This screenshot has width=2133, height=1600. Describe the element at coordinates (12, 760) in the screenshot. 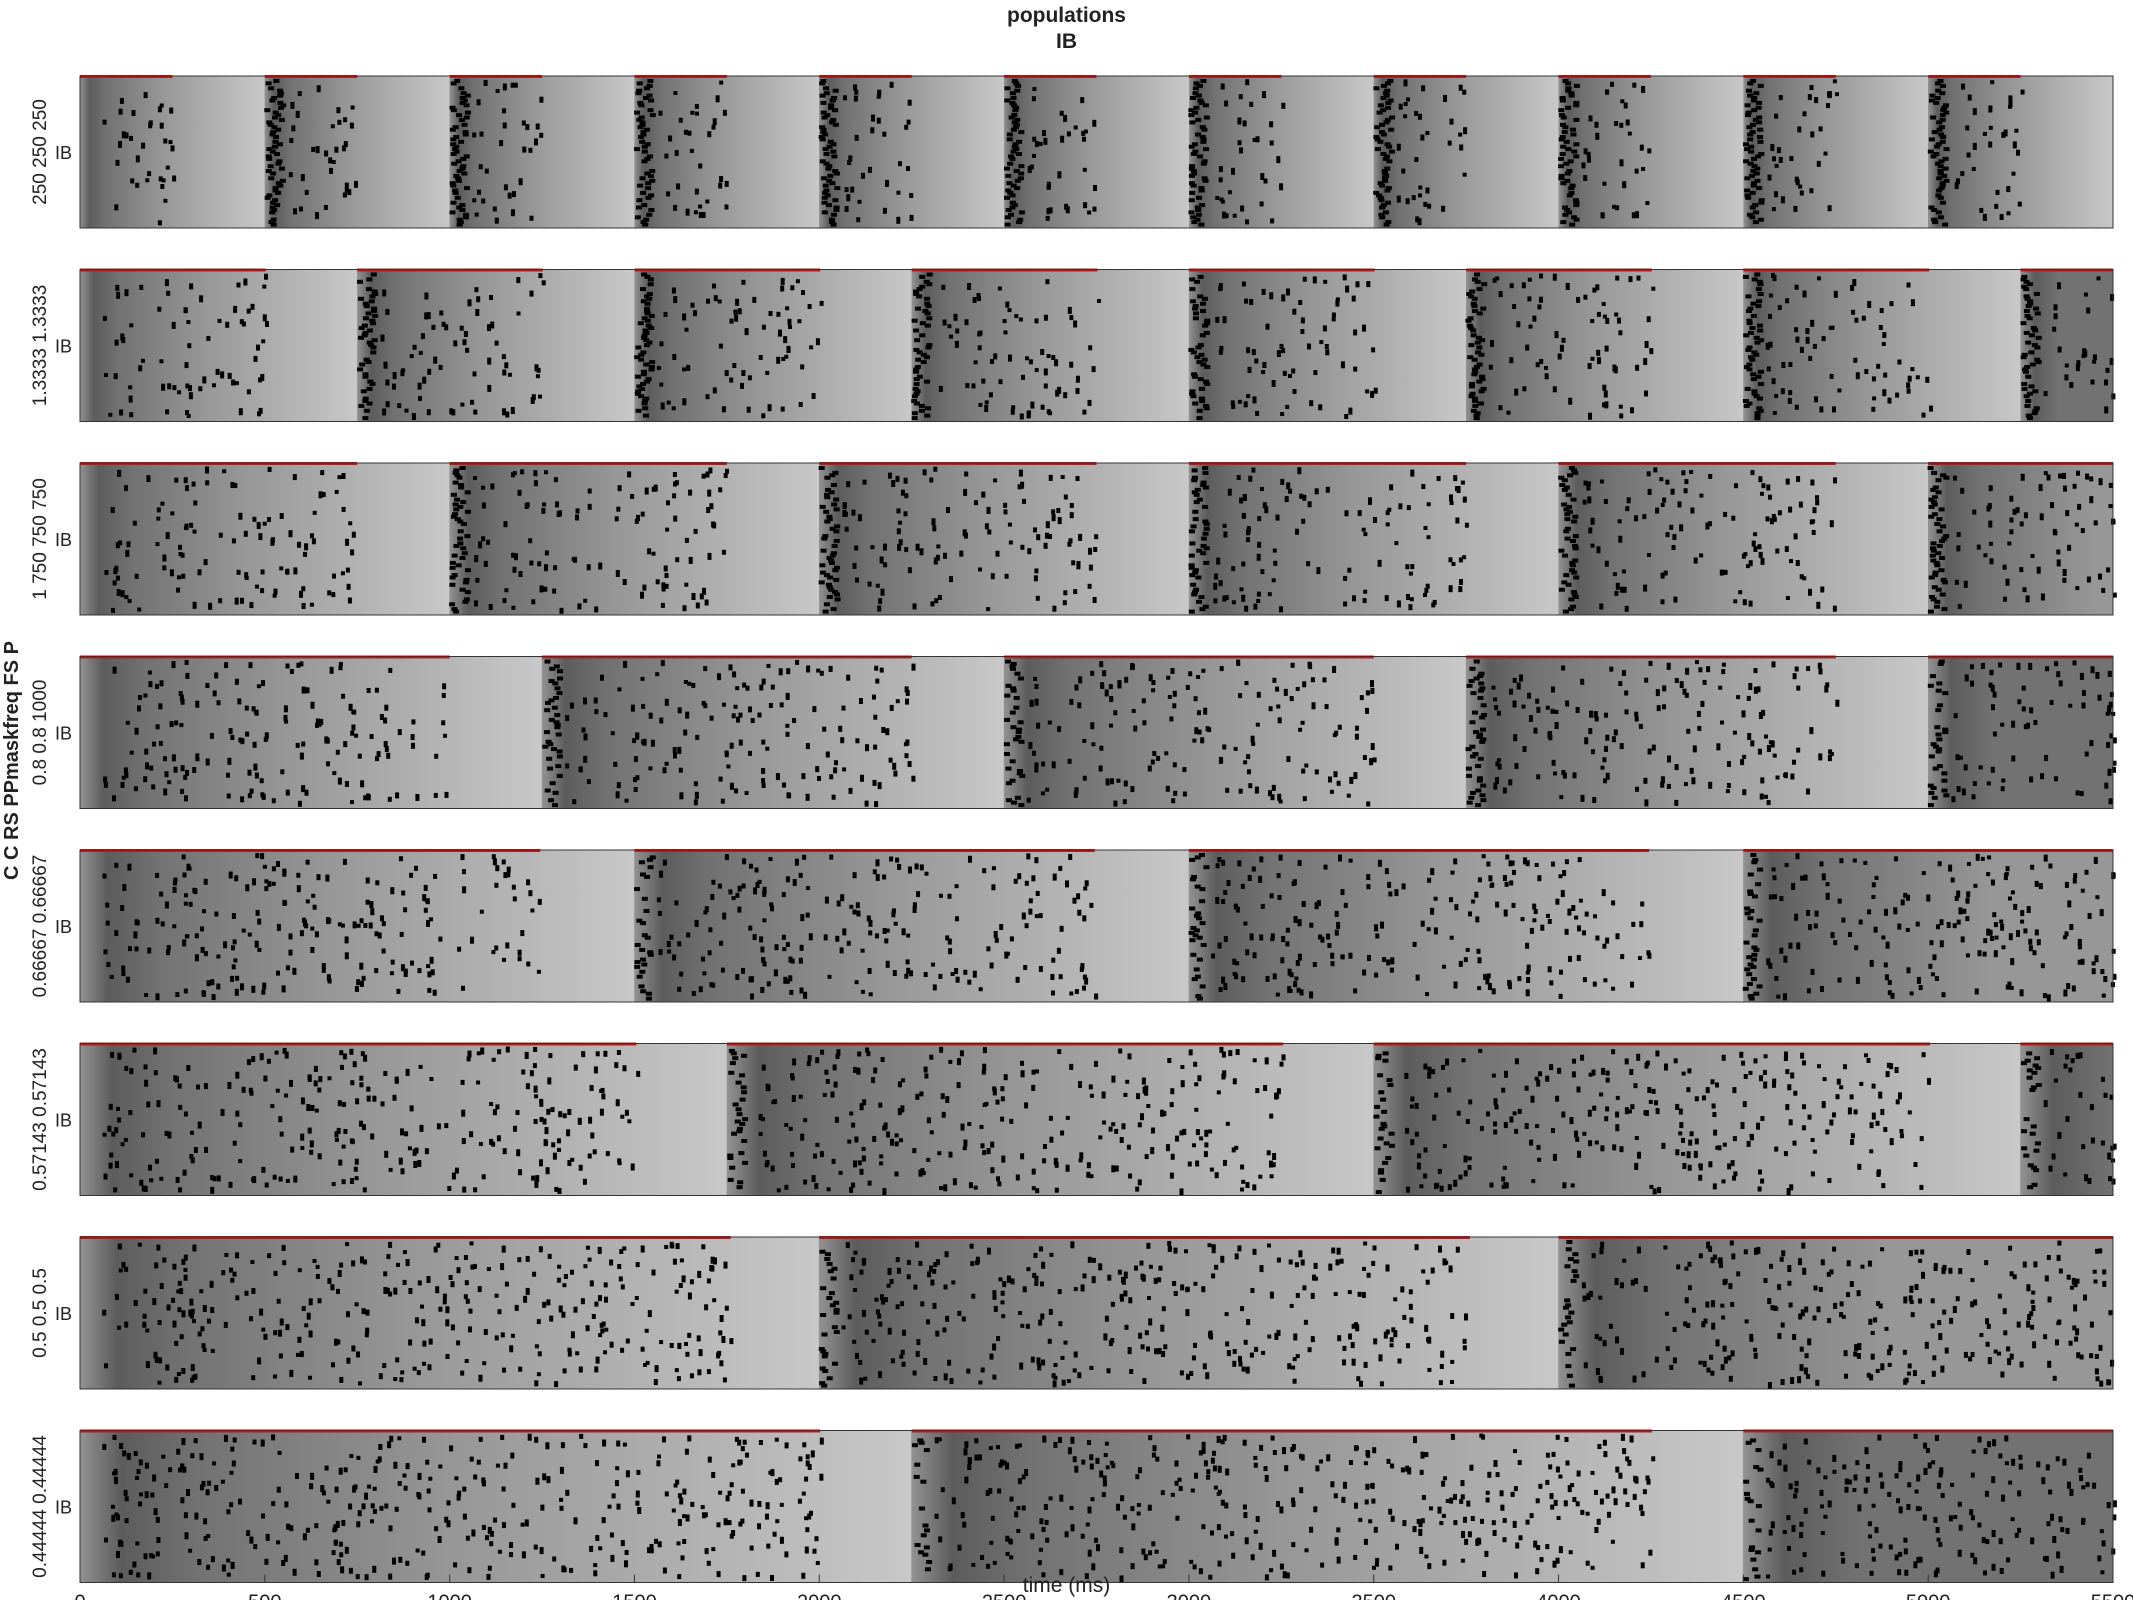

I see `y-axis-title: C C RS PPmaskfreq FS P` at that location.